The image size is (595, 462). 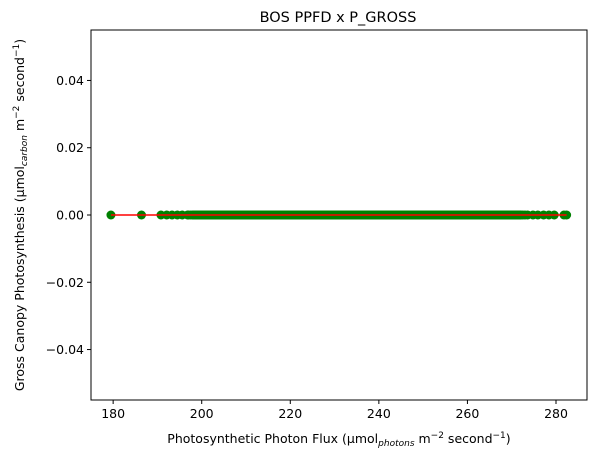 I want to click on y-axis-label-sup2: −1, so click(x=17, y=50).